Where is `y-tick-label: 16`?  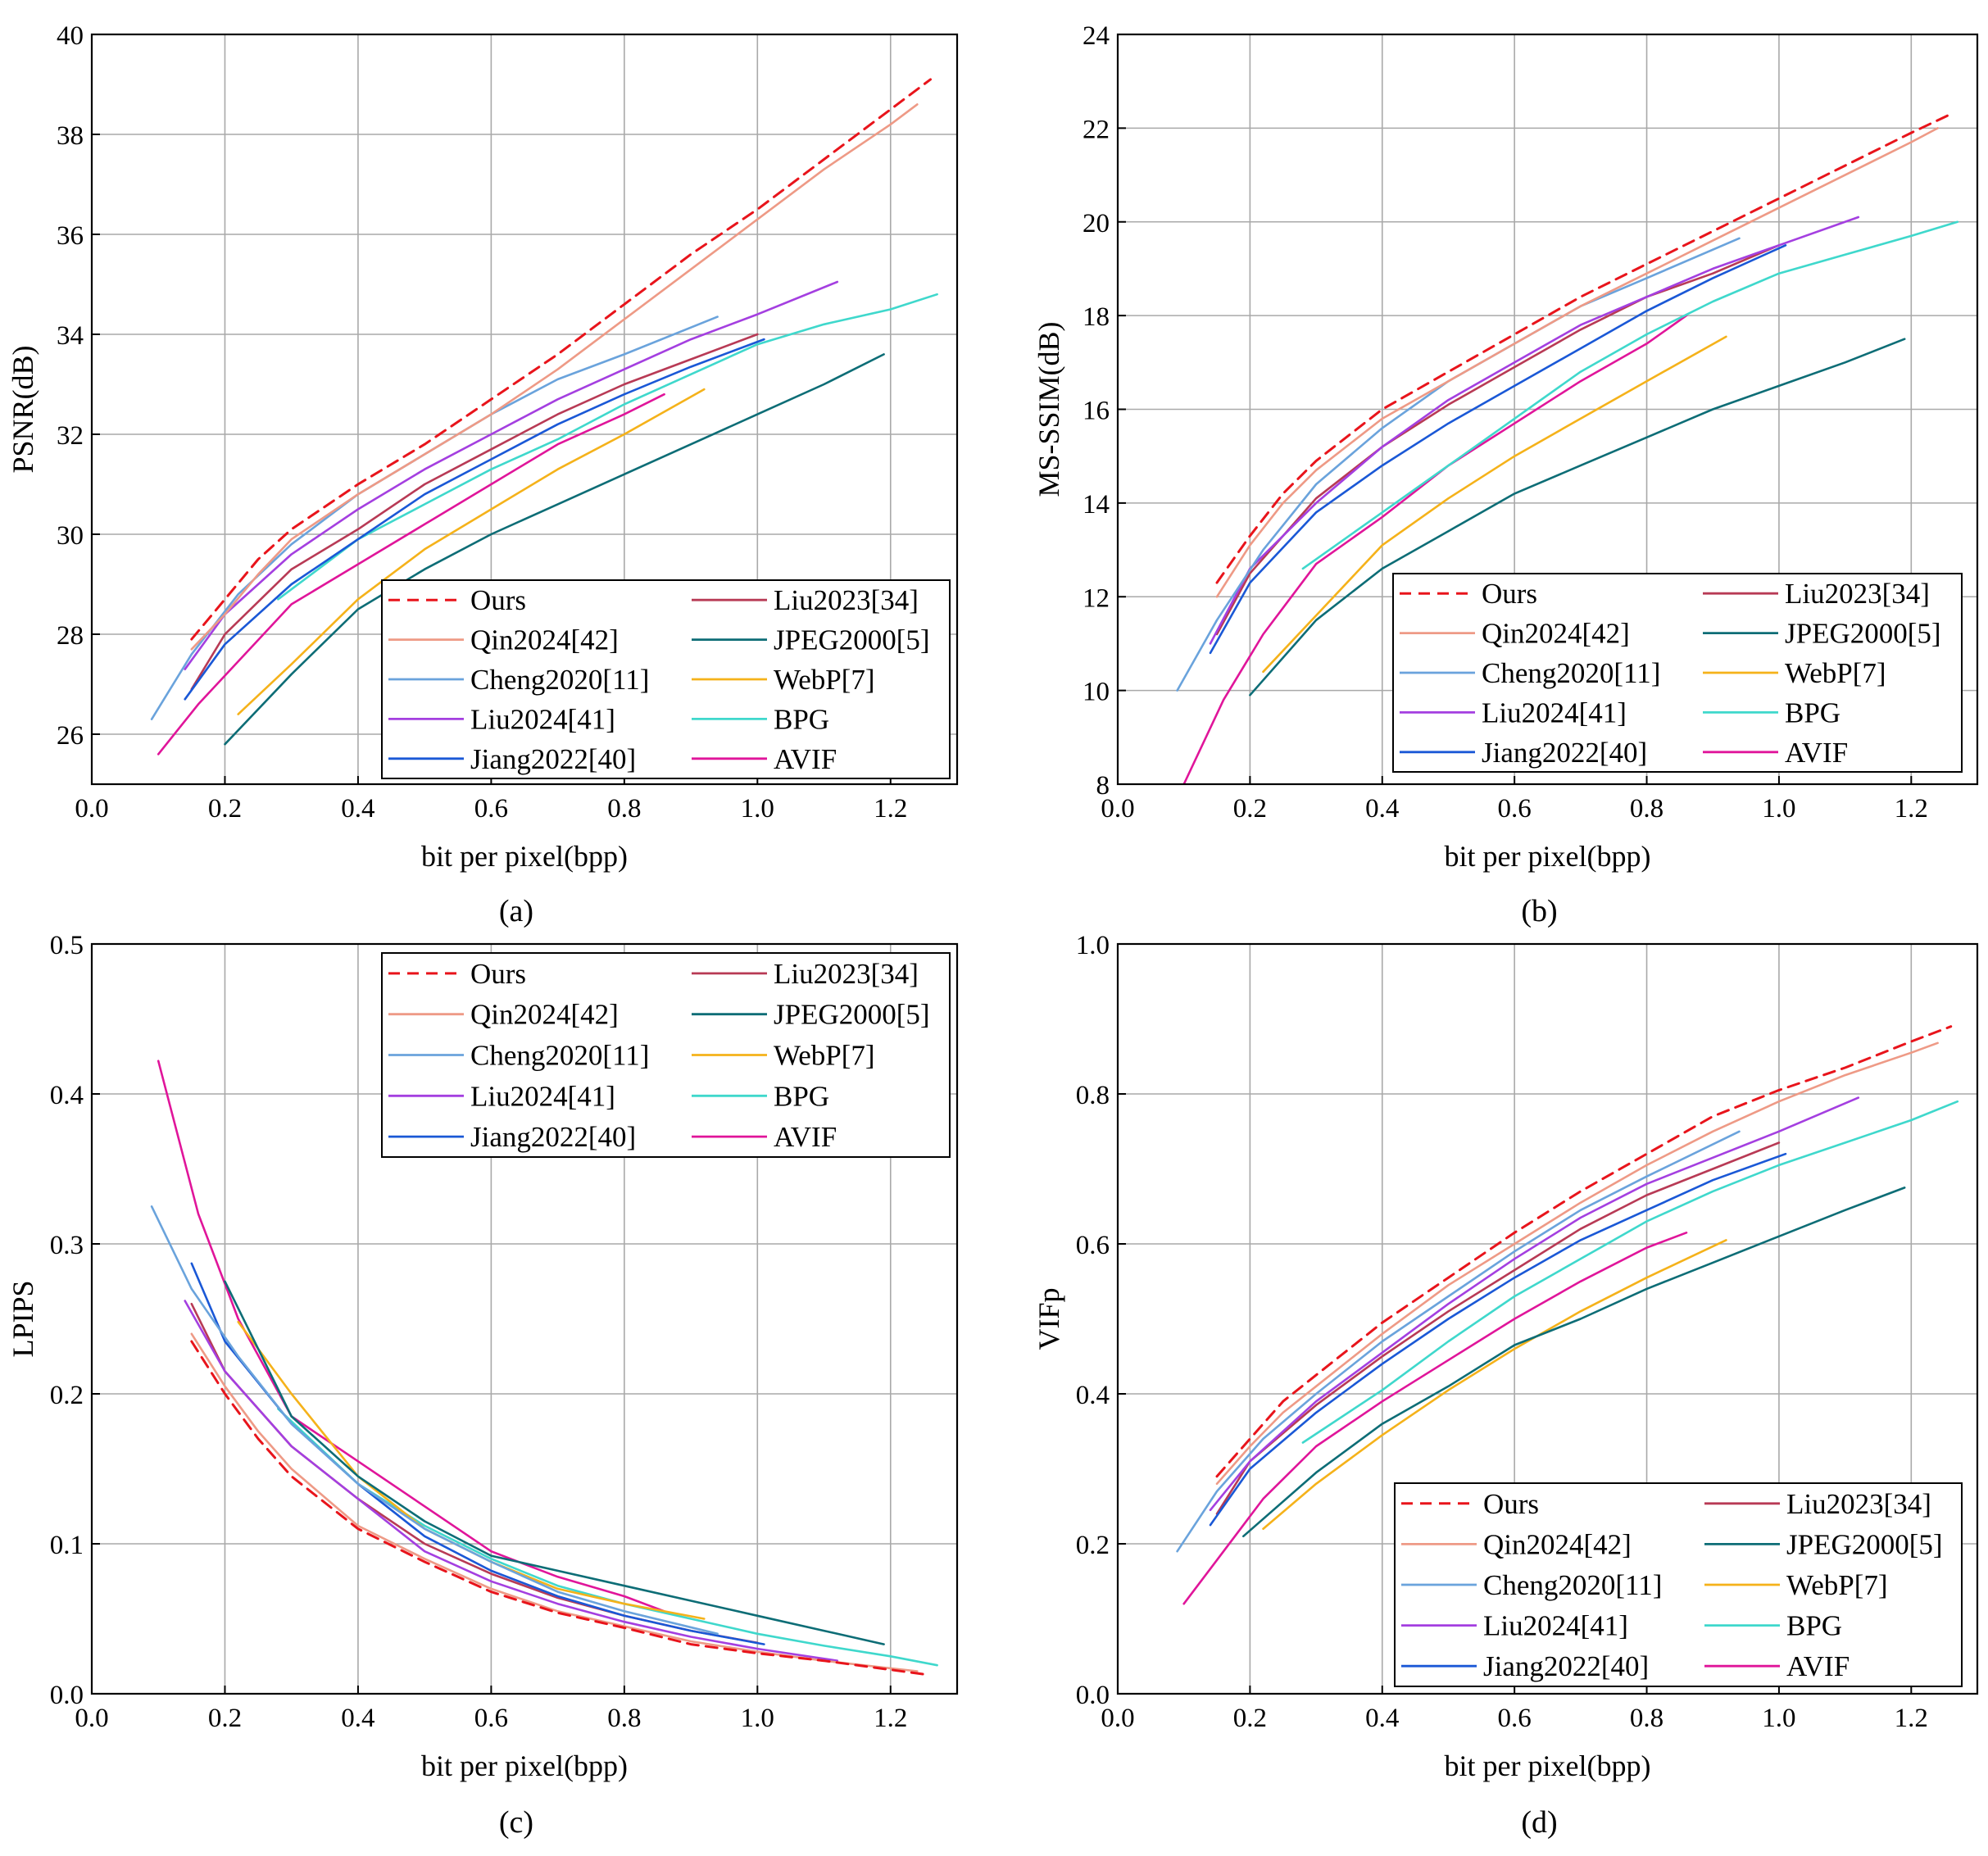 y-tick-label: 16 is located at coordinates (1097, 411).